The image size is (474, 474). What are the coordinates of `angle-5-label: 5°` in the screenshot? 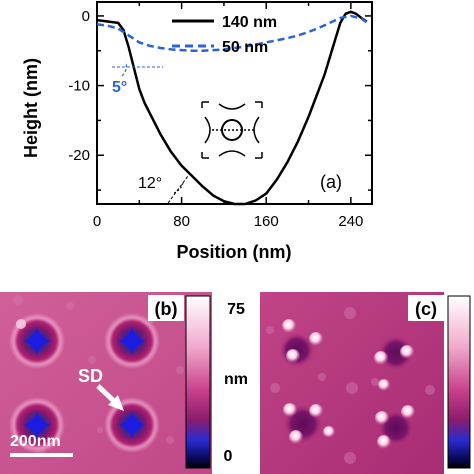 It's located at (119, 87).